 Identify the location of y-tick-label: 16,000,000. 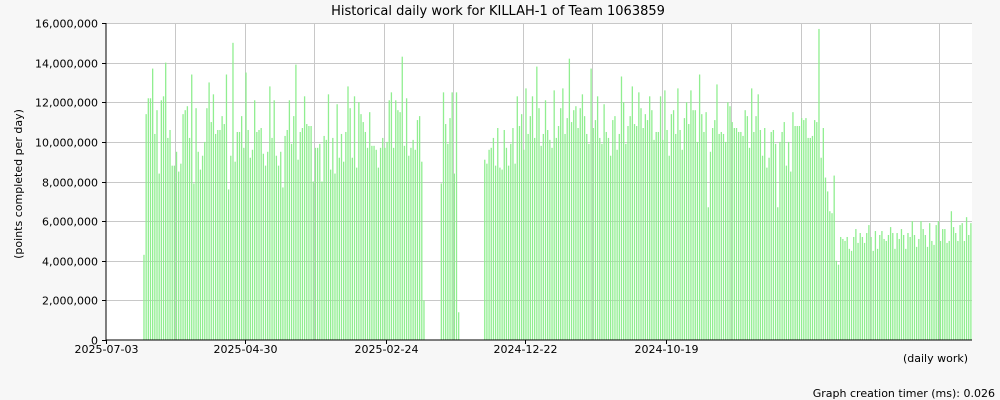
(66, 24).